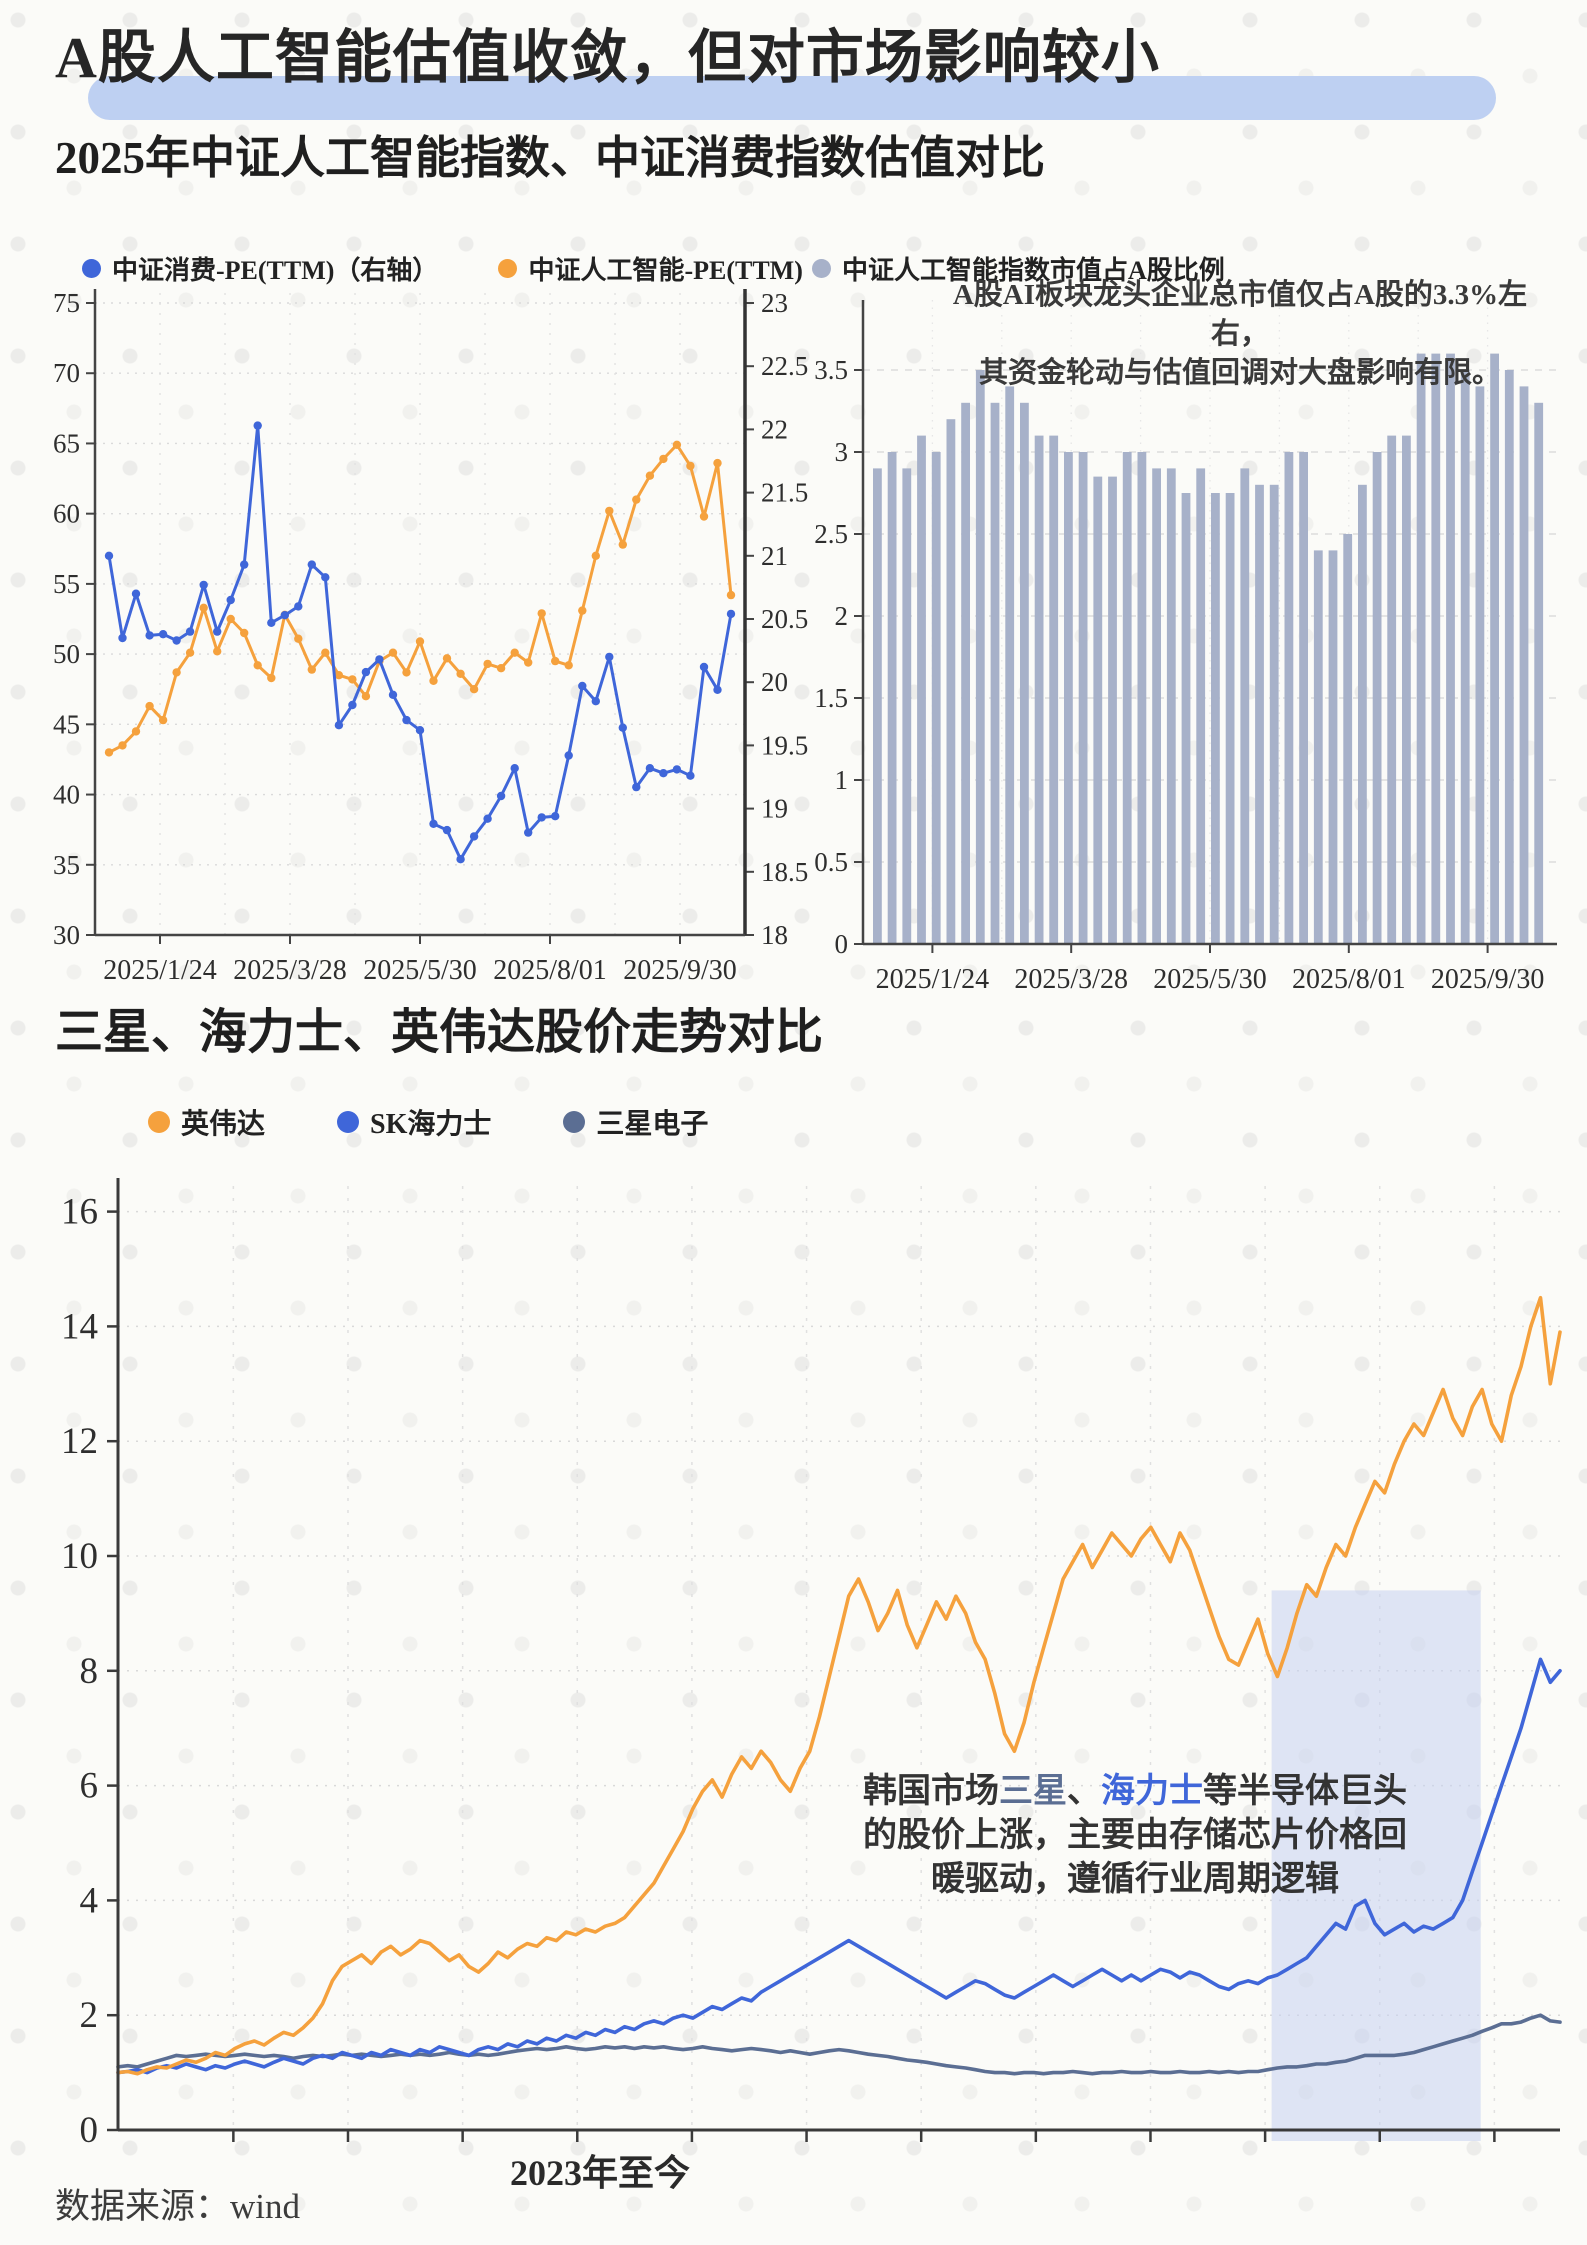  I want to click on svg-text: 10, so click(79, 1556).